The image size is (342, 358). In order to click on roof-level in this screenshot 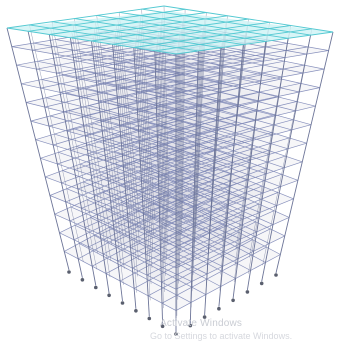, I will do `click(170, 30)`.